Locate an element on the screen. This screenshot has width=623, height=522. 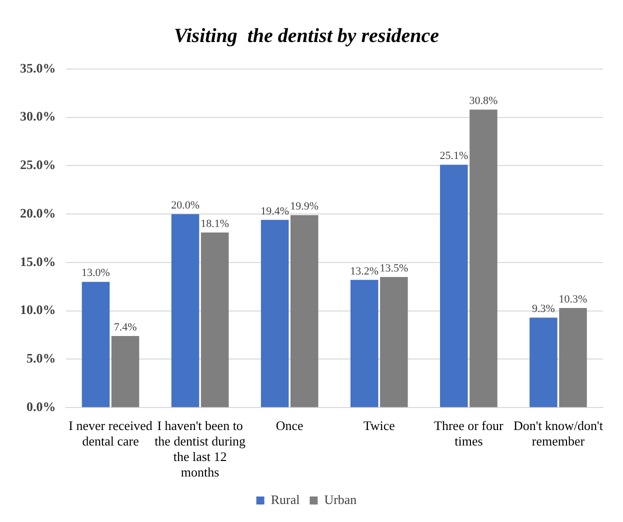
x-tick-label: Twice is located at coordinates (379, 425).